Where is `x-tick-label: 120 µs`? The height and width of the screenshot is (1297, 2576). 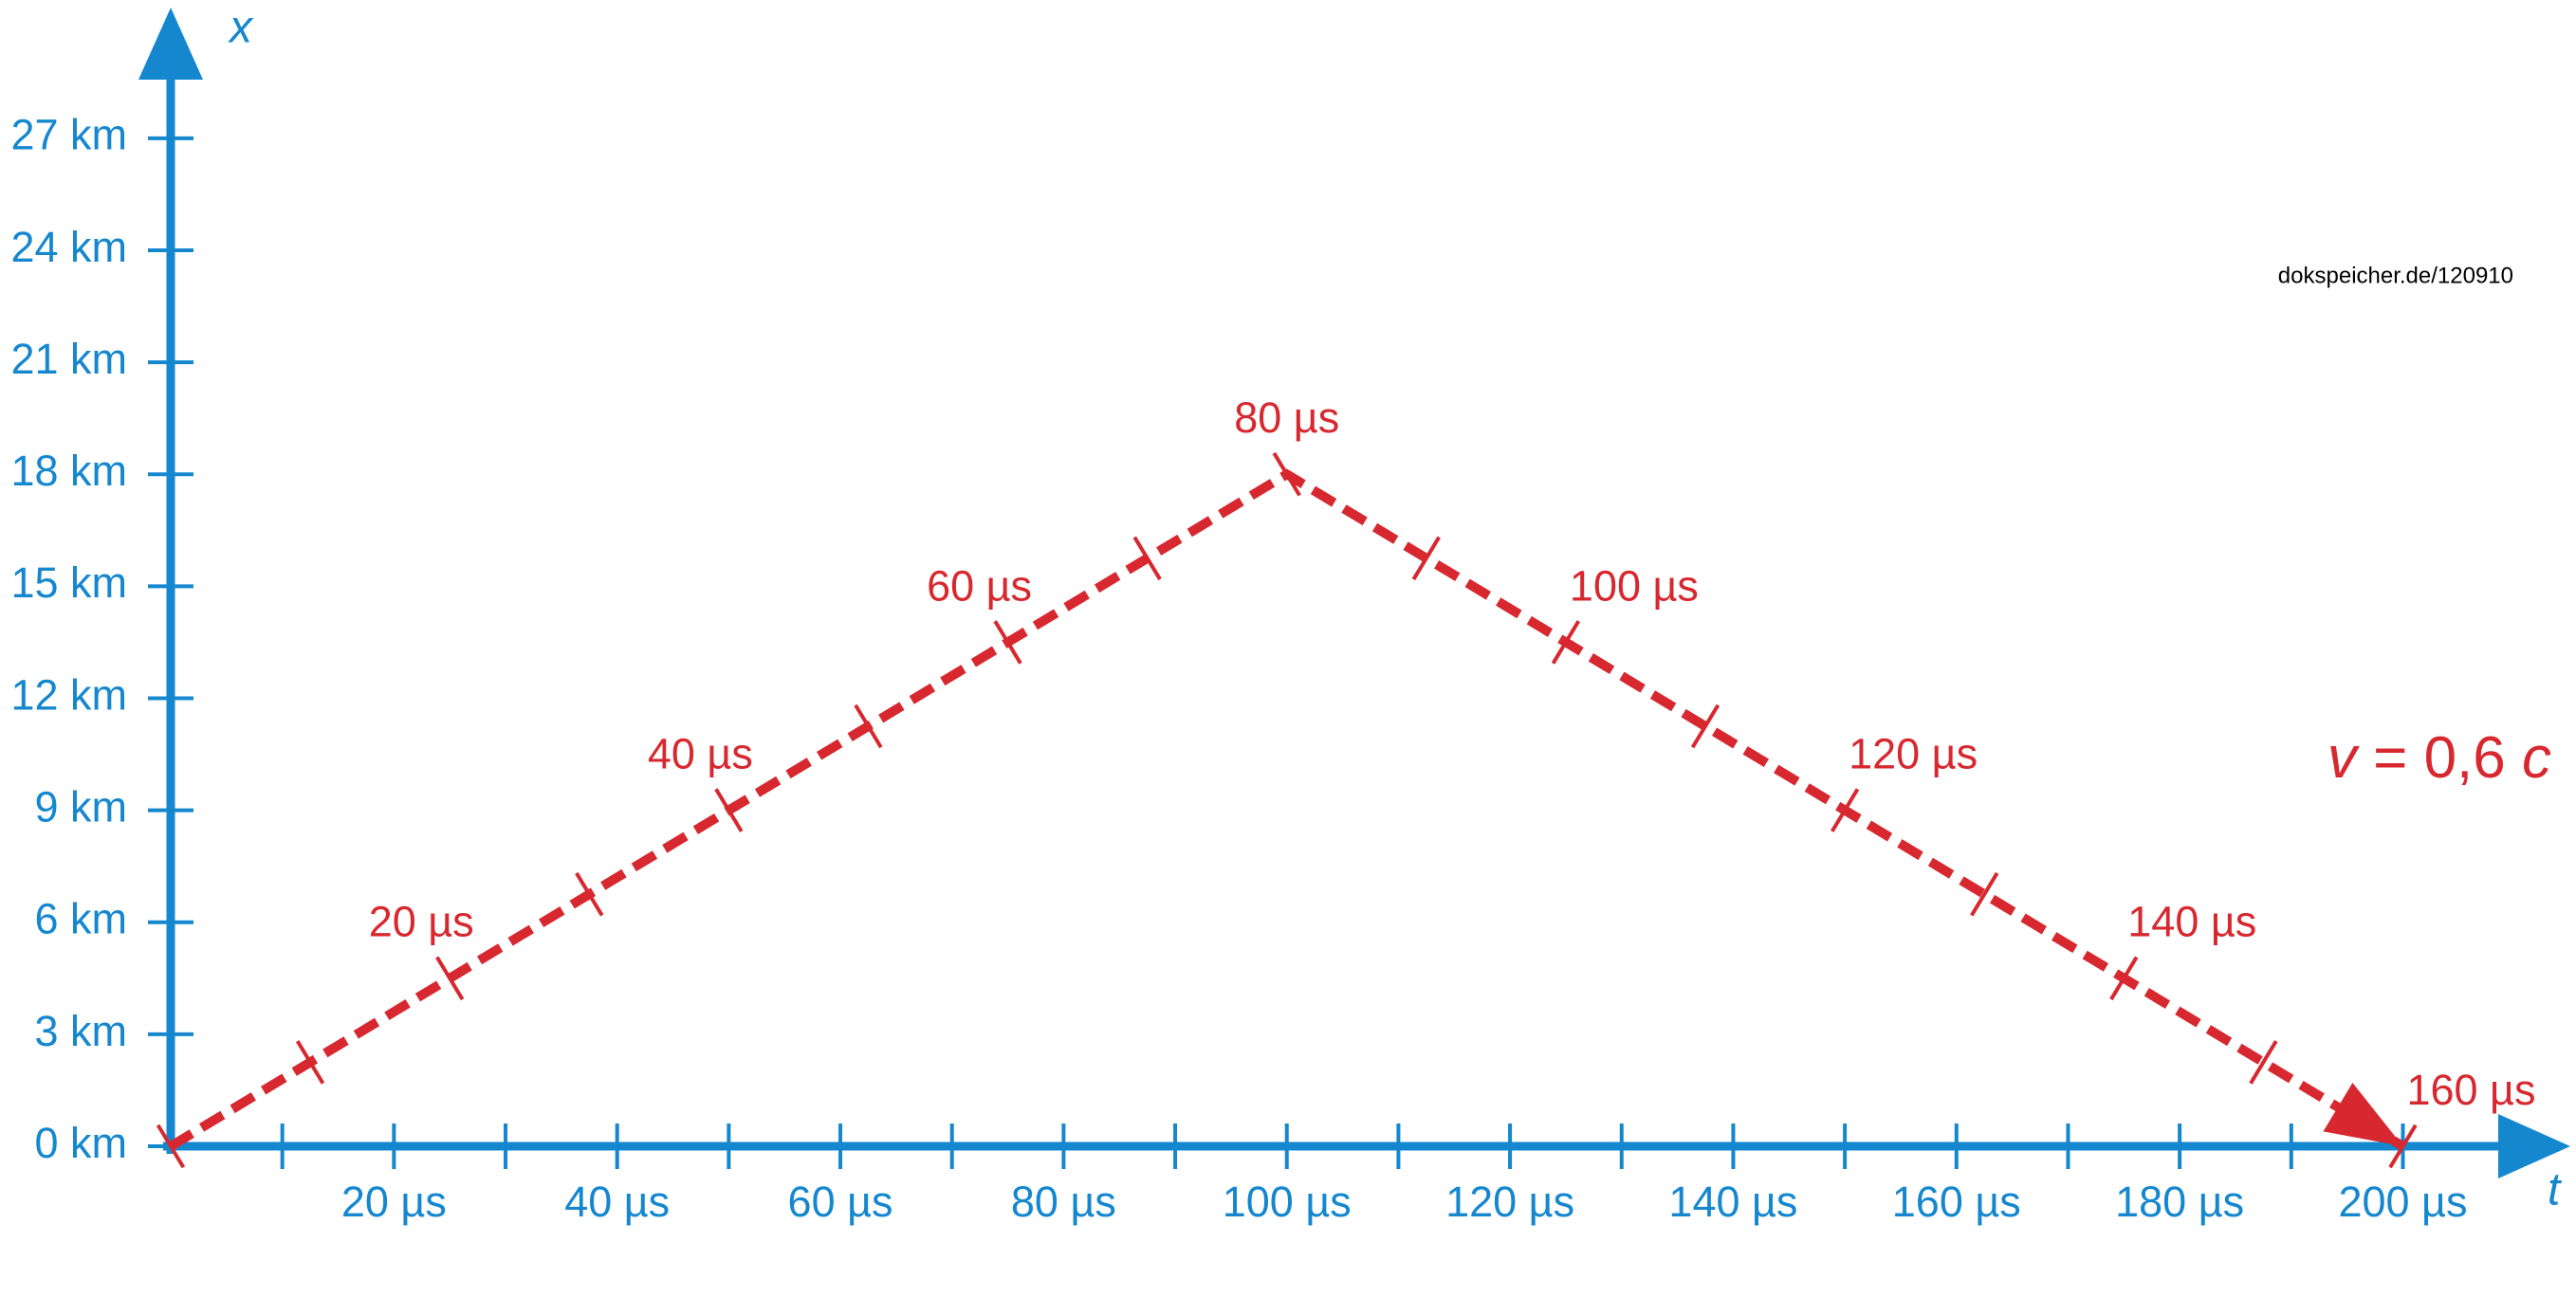
x-tick-label: 120 µs is located at coordinates (1509, 1202).